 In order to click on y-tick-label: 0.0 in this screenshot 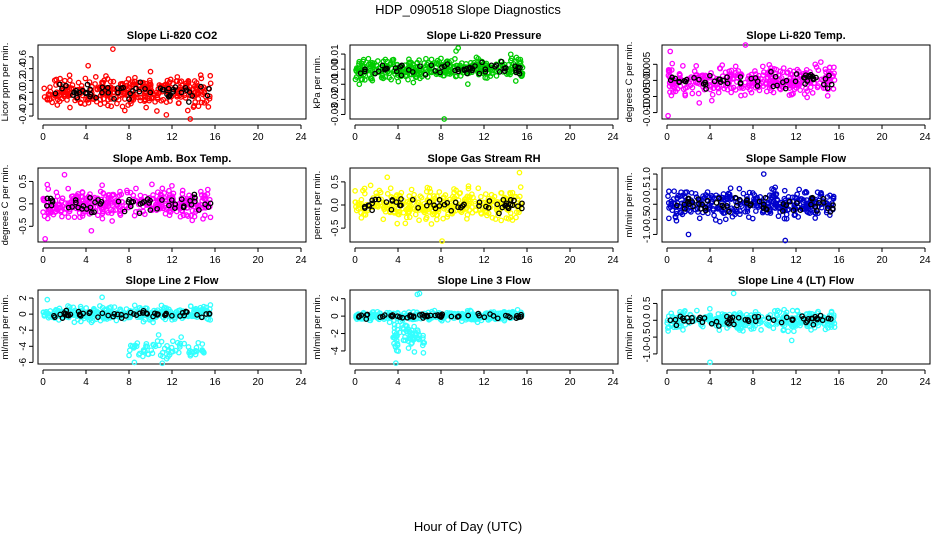, I will do `click(647, 204)`.